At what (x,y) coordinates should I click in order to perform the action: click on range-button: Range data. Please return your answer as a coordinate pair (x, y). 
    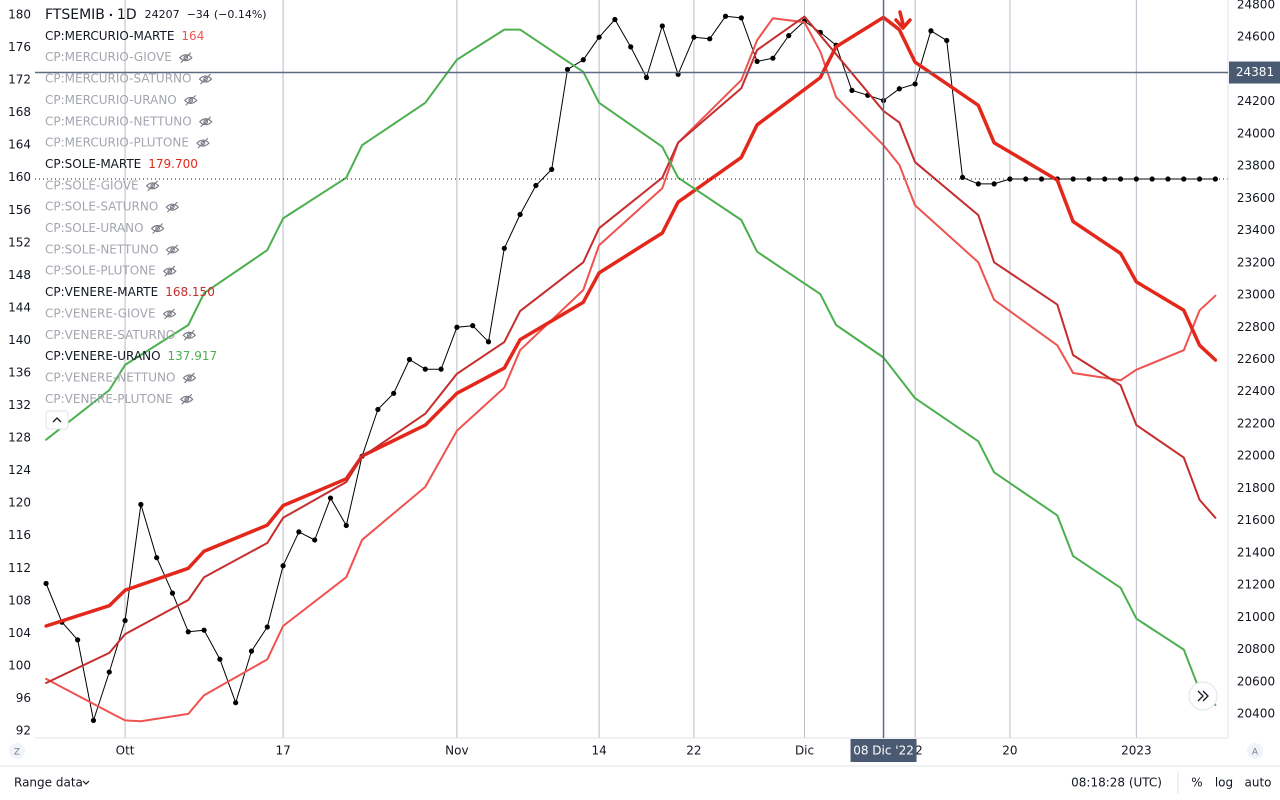
    Looking at the image, I should click on (48, 783).